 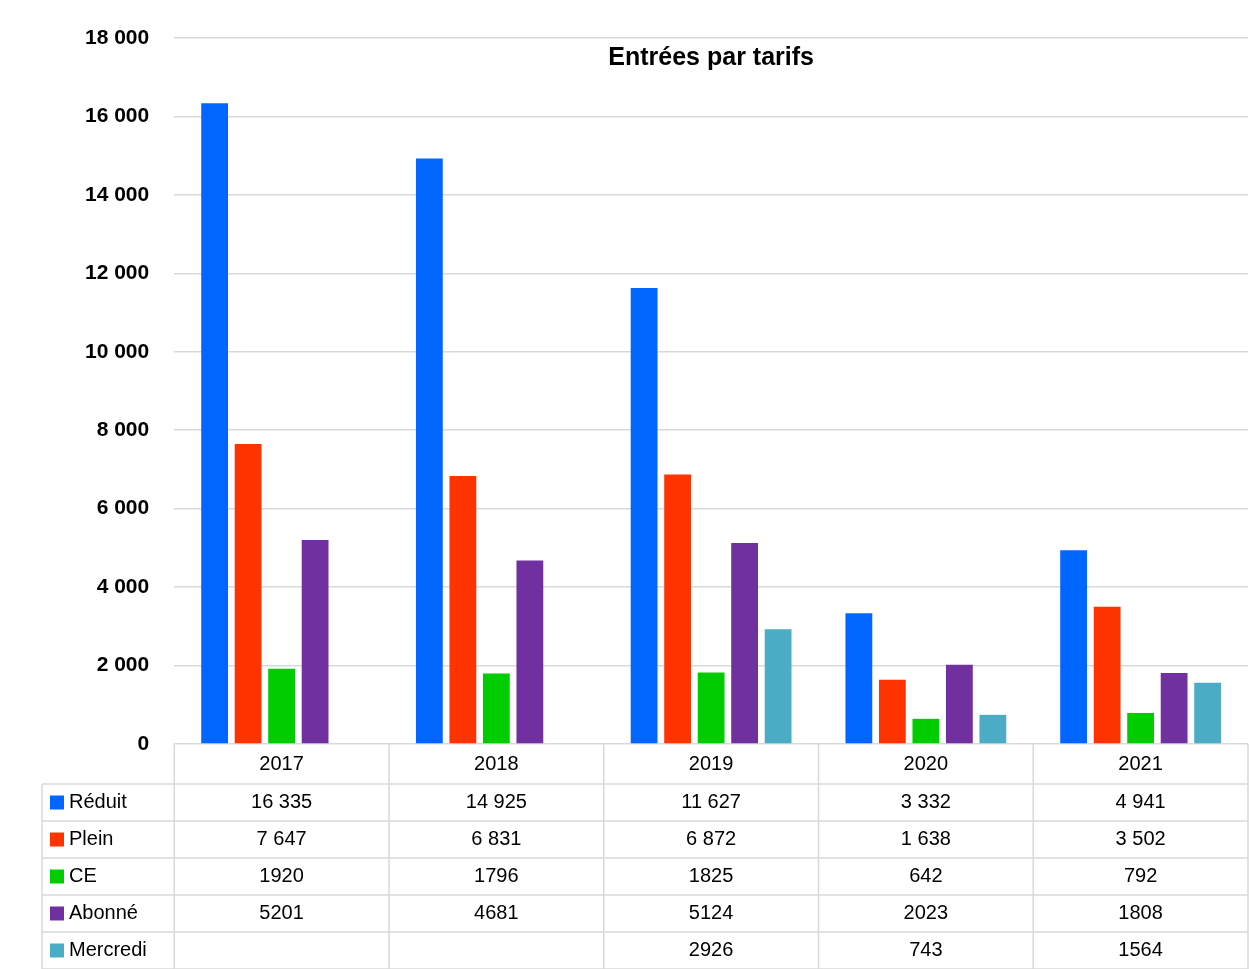 What do you see at coordinates (98, 801) in the screenshot?
I see `legend-label: Réduit` at bounding box center [98, 801].